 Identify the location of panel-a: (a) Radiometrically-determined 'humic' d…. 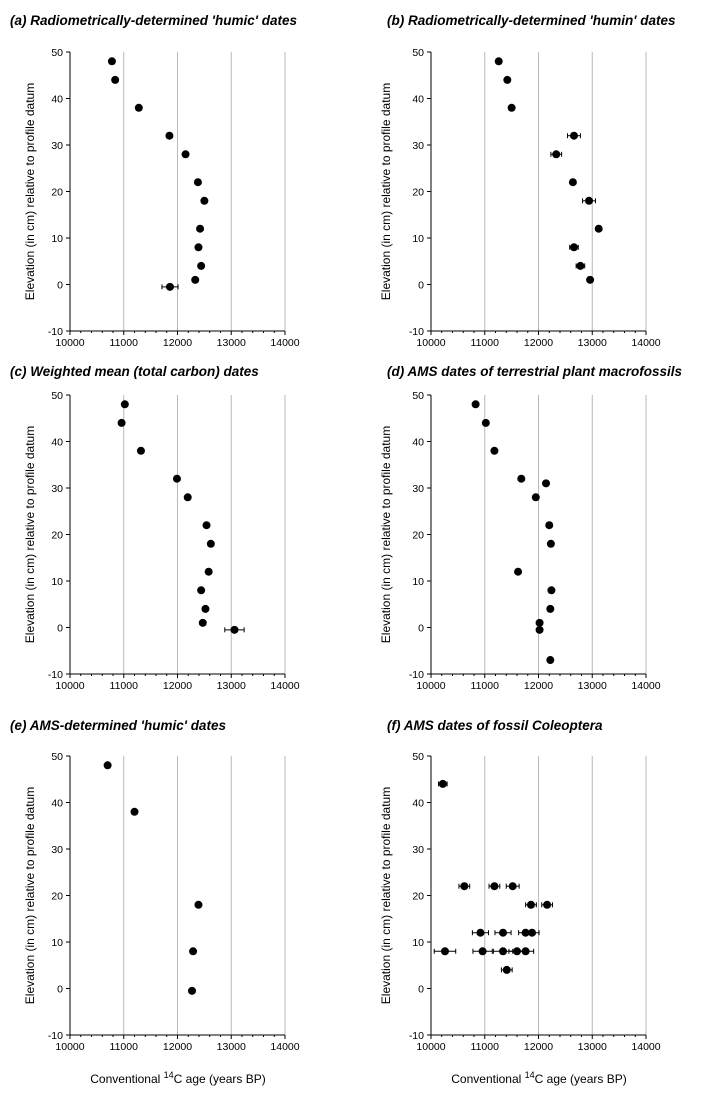
(155, 181).